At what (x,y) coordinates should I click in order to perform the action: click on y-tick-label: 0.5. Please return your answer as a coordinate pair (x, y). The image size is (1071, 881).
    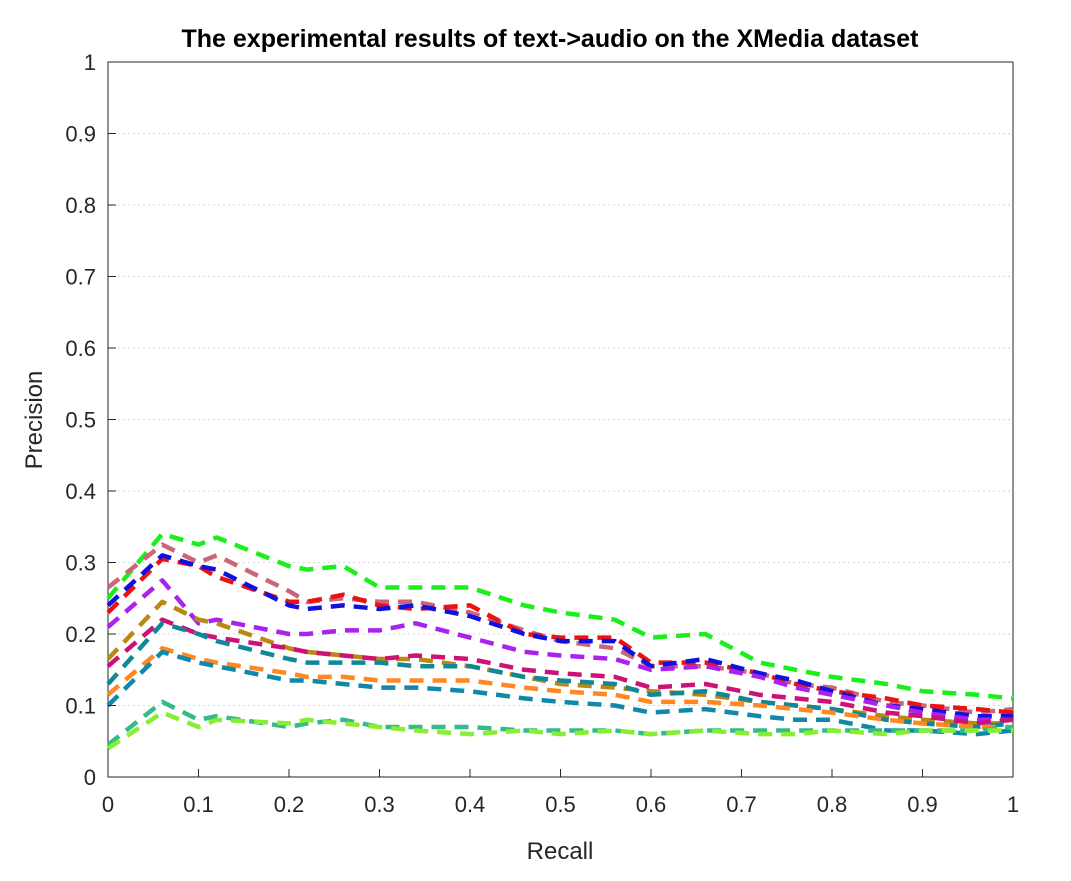
    Looking at the image, I should click on (80, 420).